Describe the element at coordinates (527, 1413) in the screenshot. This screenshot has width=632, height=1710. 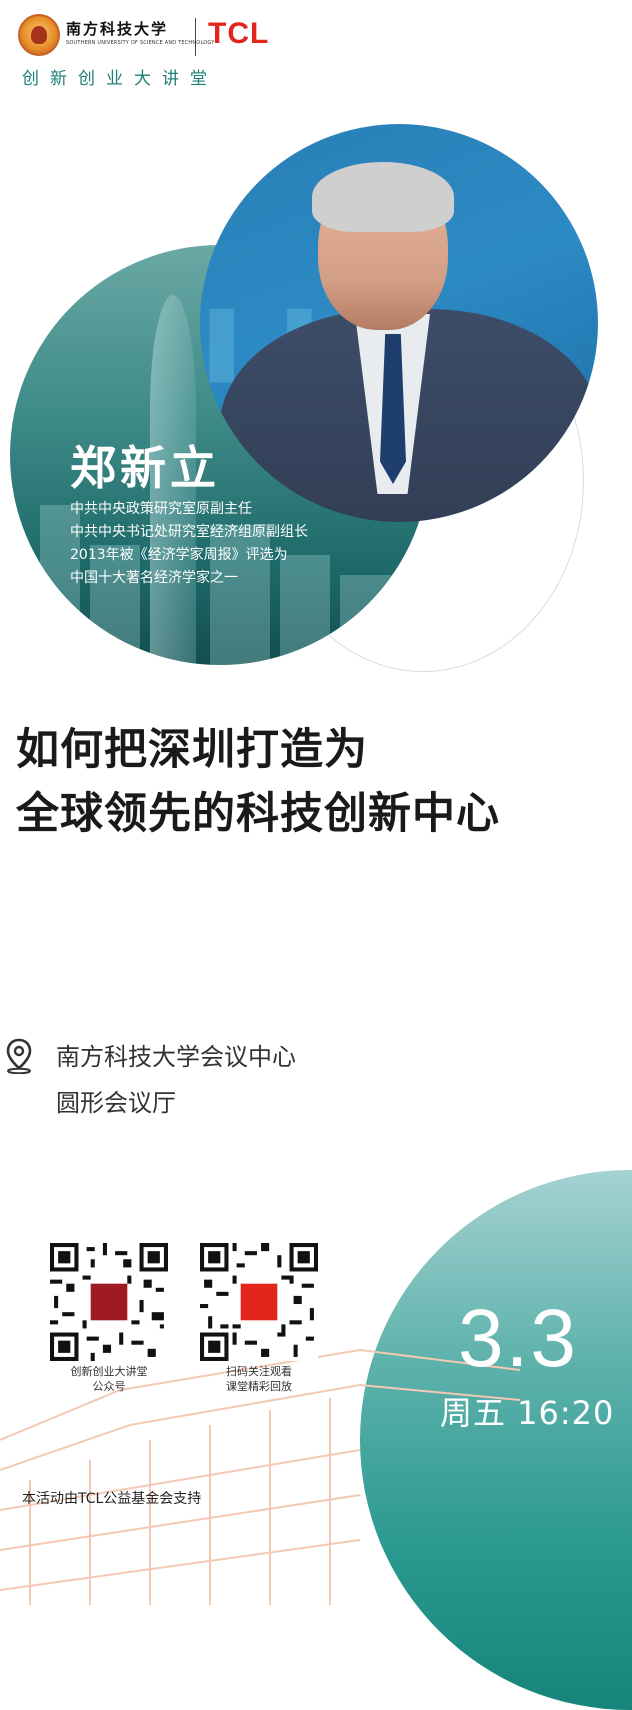
I see `event-day-time: 周五 16:20` at that location.